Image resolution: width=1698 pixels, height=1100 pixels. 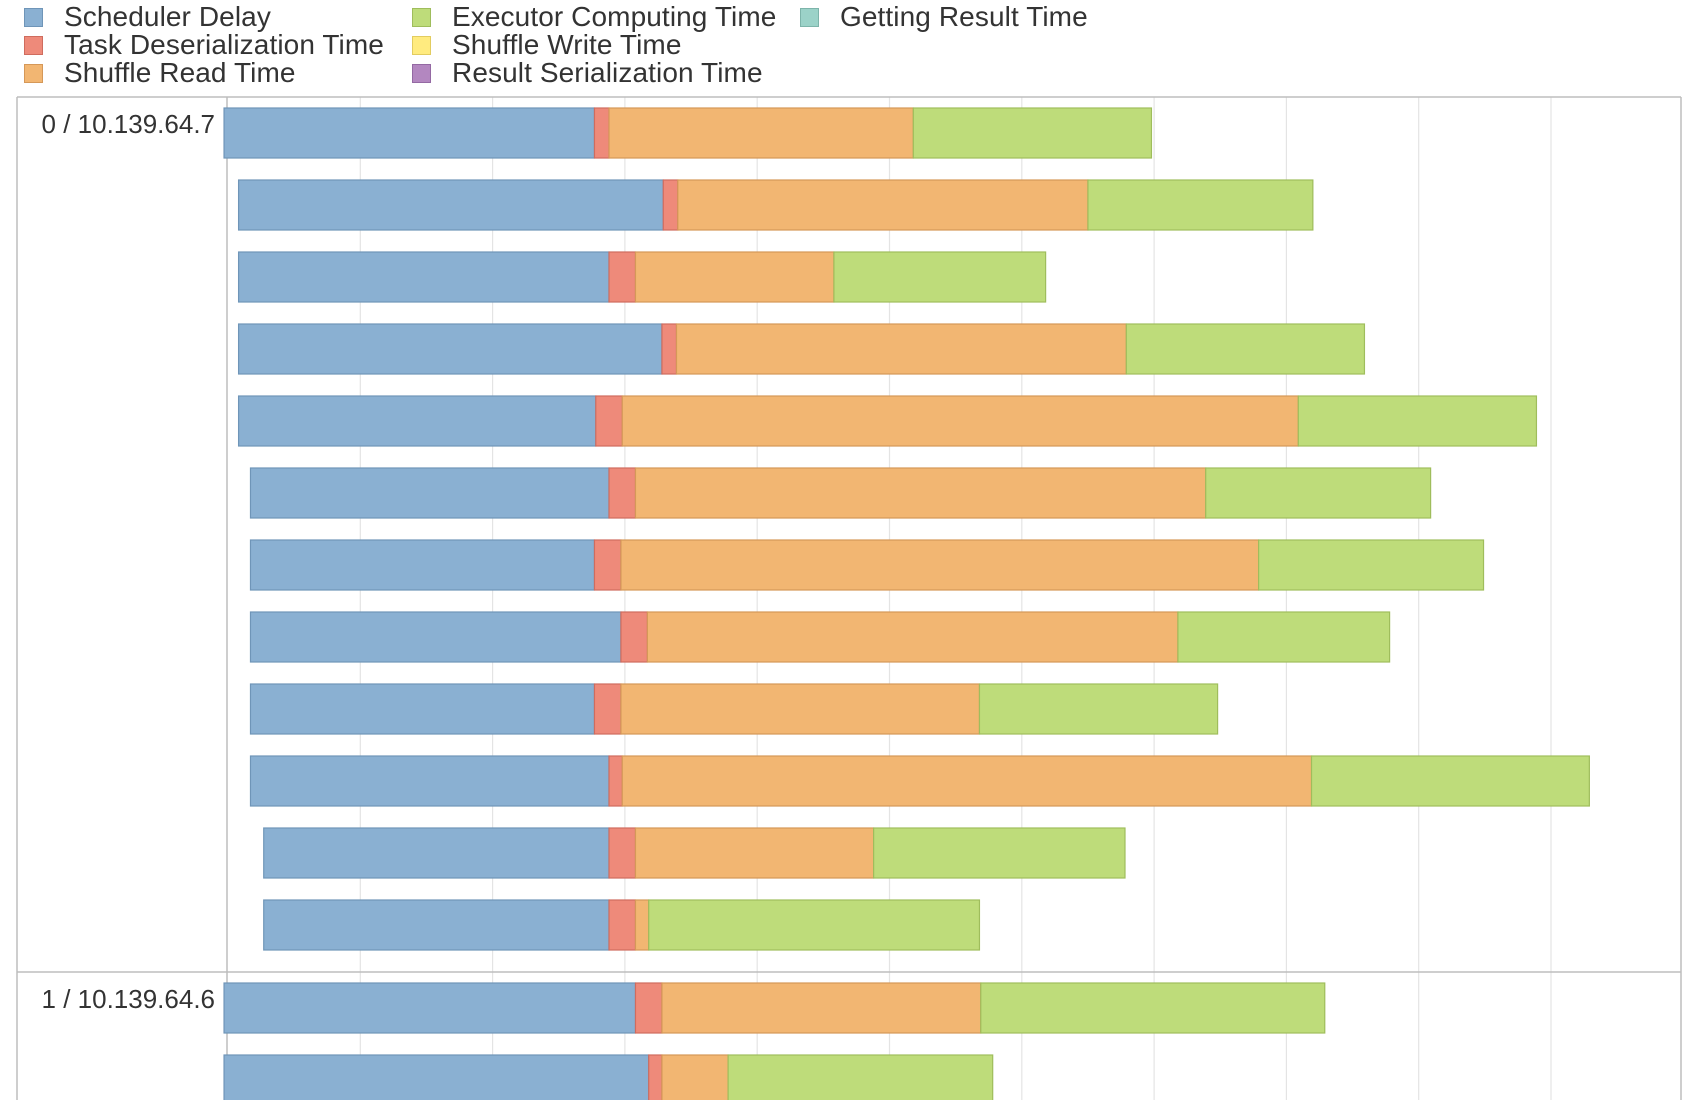 I want to click on legend-item-shuffle-read-time: Shuffle Read Time, so click(x=160, y=72).